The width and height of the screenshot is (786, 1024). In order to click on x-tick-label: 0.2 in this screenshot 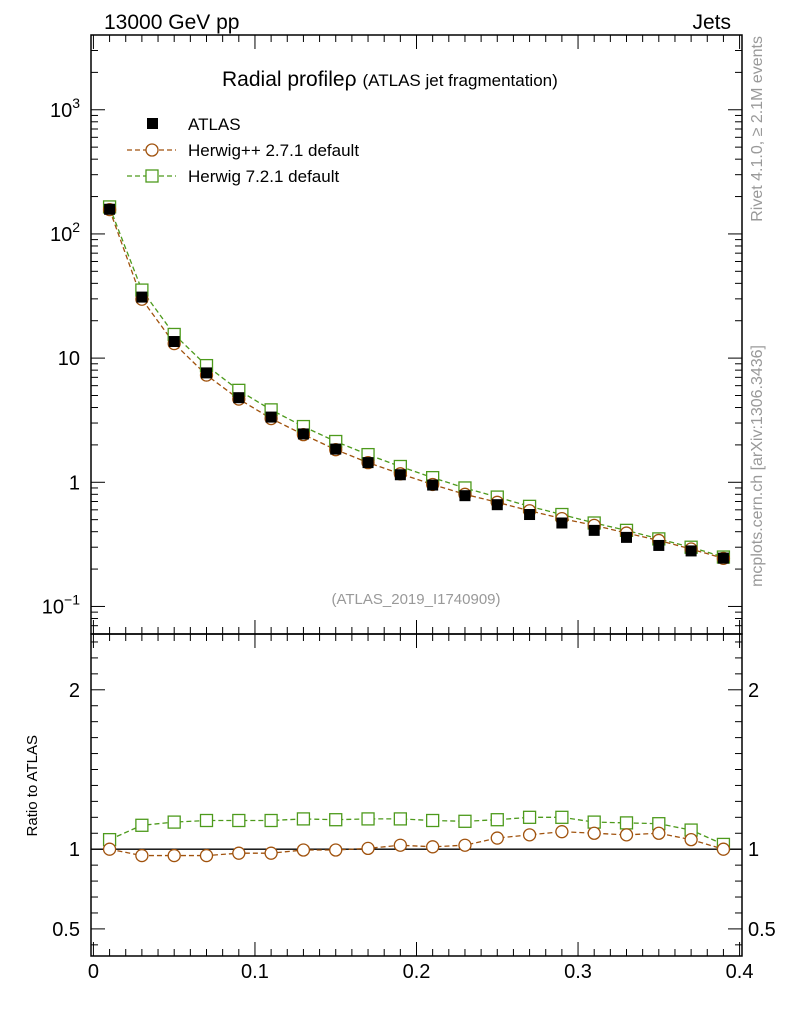, I will do `click(417, 972)`.